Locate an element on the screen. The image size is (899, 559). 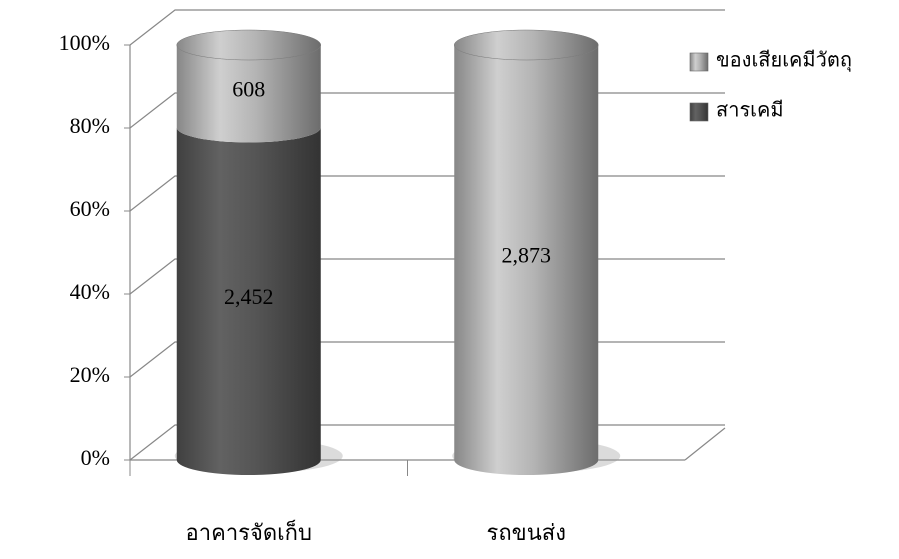
data-label: 2,873 is located at coordinates (527, 255).